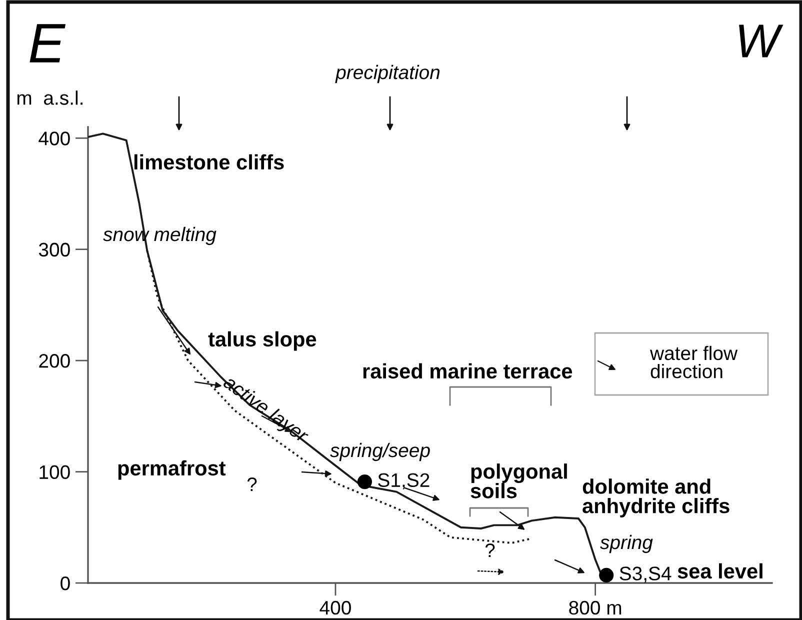 The image size is (802, 620). What do you see at coordinates (720, 571) in the screenshot?
I see `annotation: sea level` at bounding box center [720, 571].